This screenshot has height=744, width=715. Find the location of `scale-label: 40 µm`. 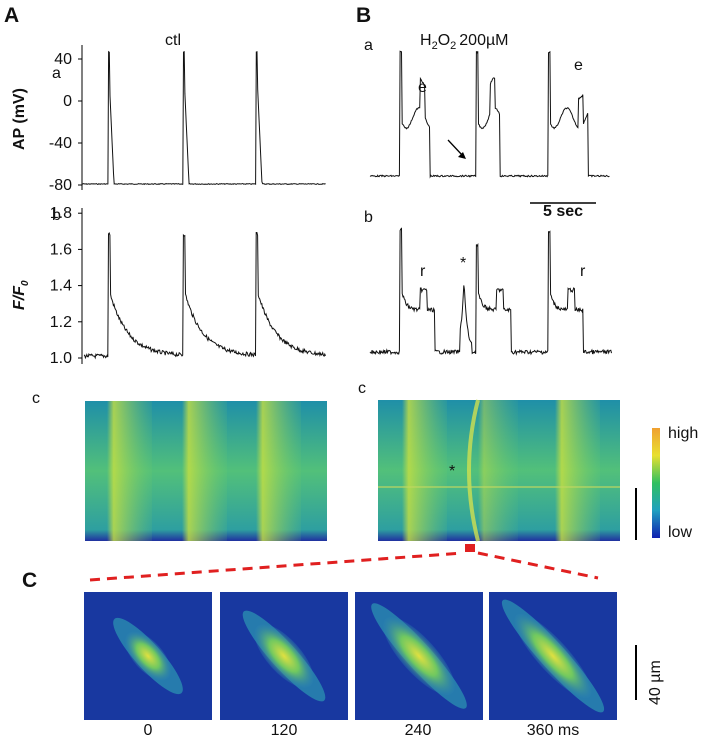

scale-label: 40 µm is located at coordinates (655, 682).